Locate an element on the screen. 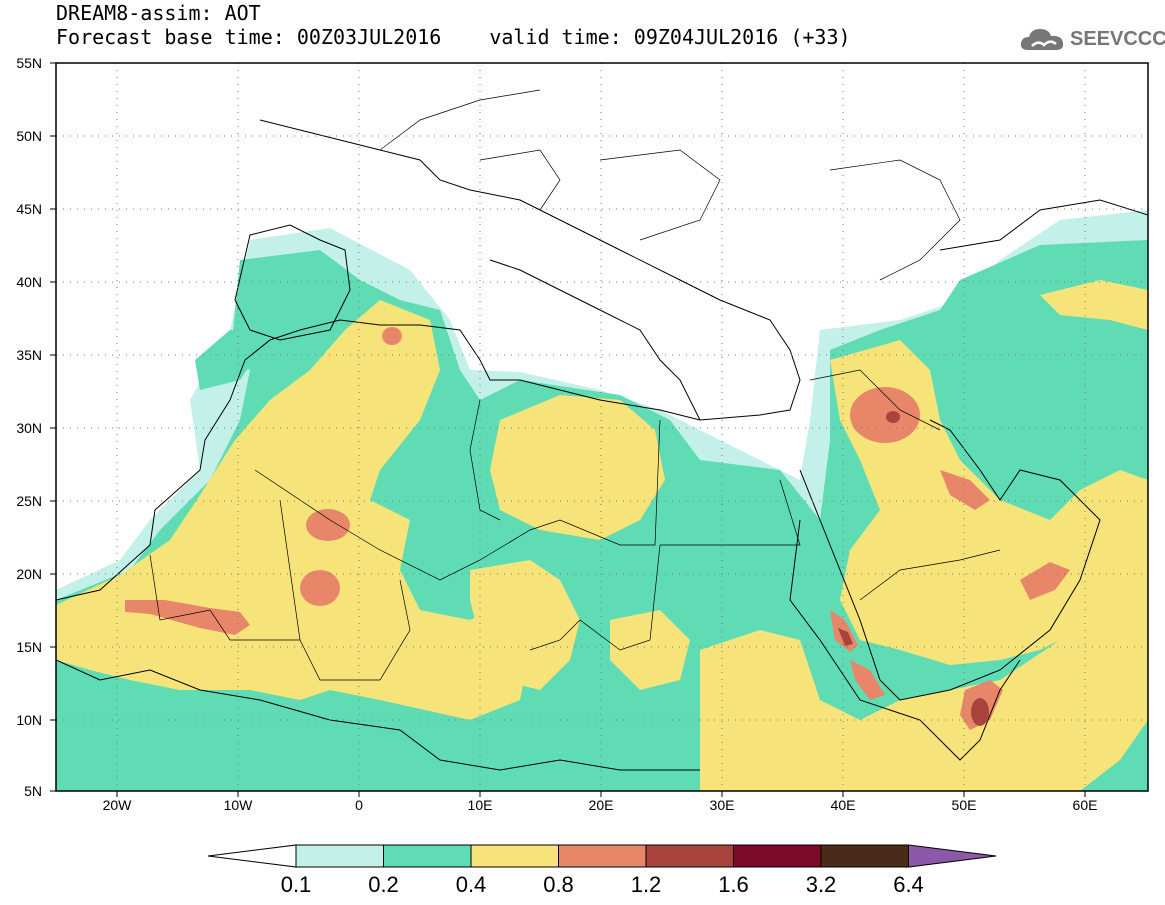  colorbar-over is located at coordinates (952, 856).